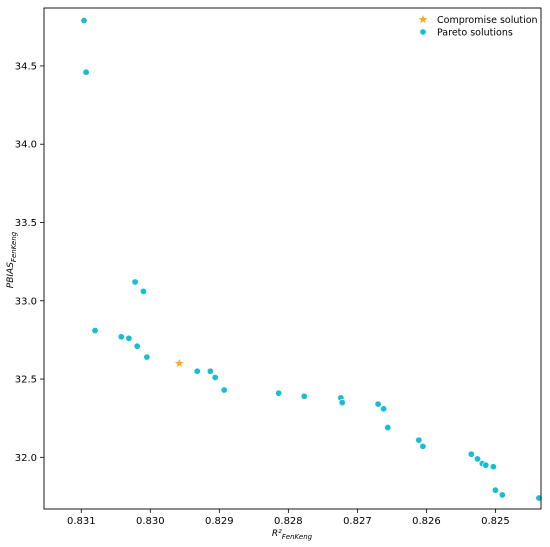  I want to click on y-axis-label: PBIASFenKeng, so click(12, 259).